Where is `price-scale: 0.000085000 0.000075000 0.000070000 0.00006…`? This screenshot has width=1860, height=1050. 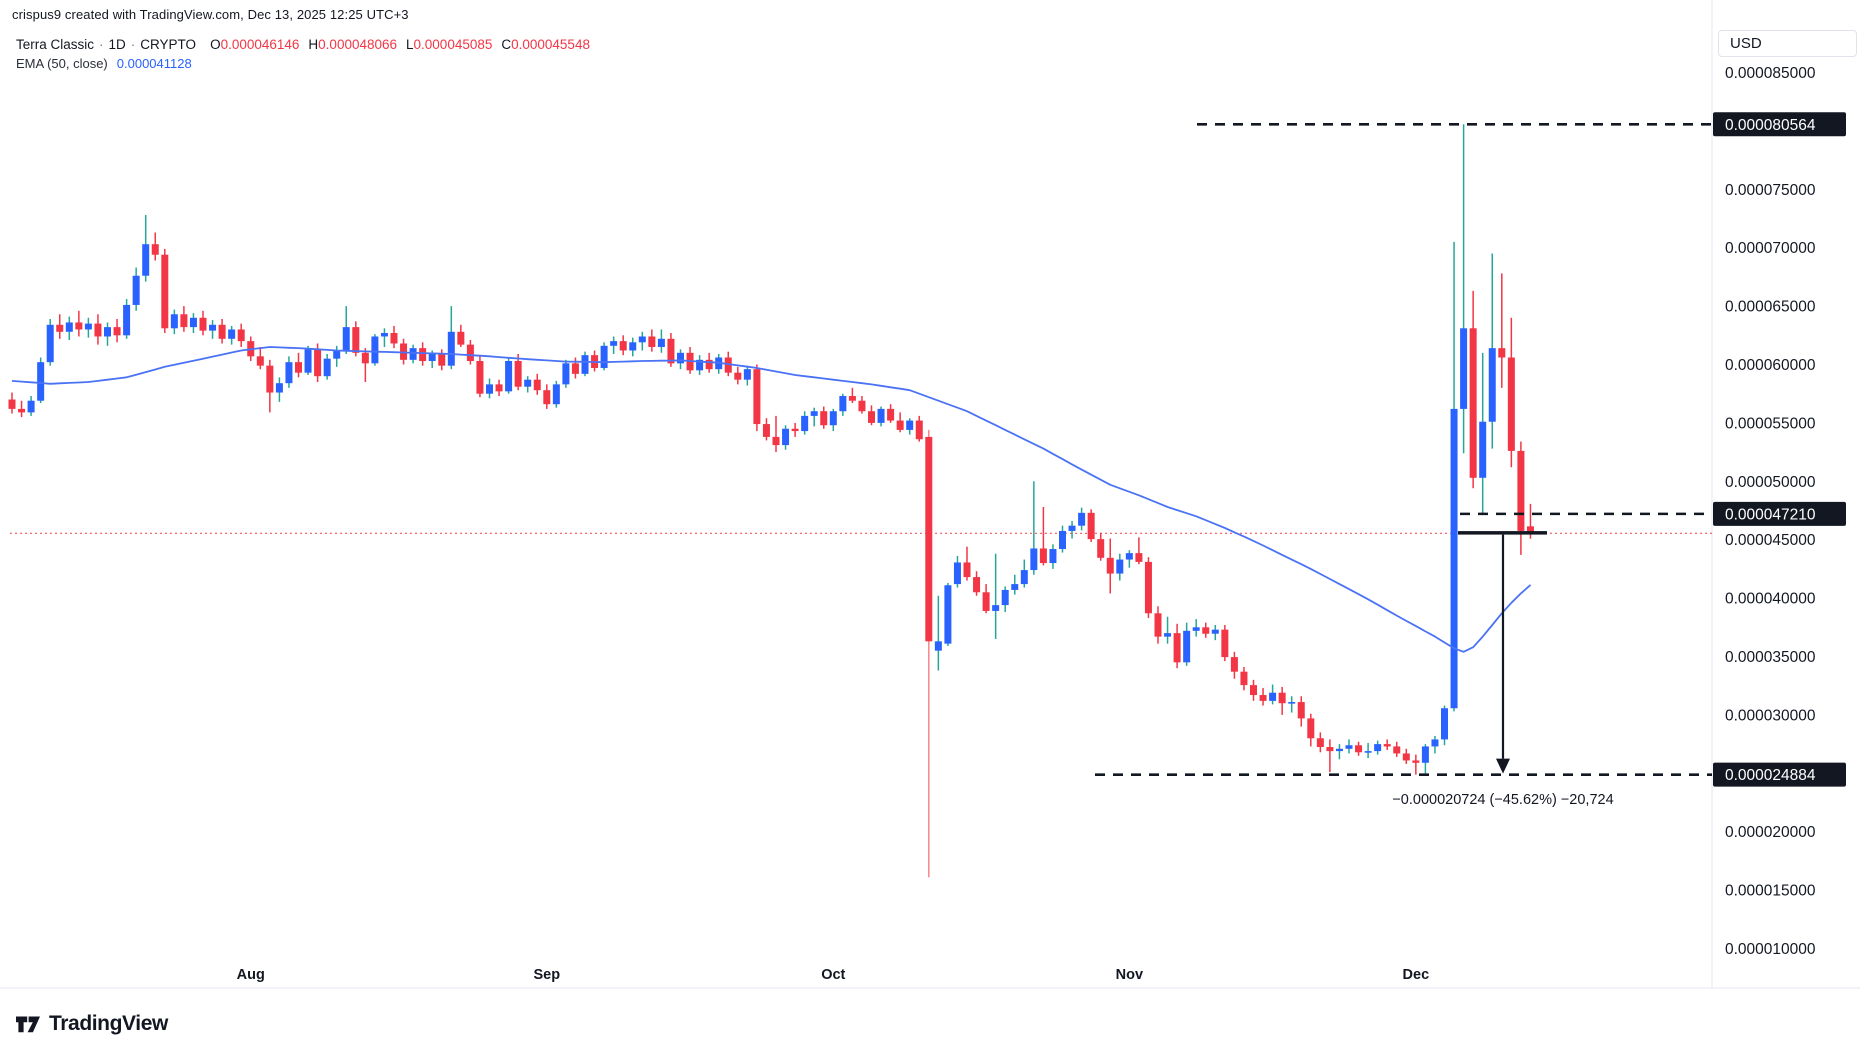 price-scale: 0.000085000 0.000075000 0.000070000 0.00006… is located at coordinates (1770, 511).